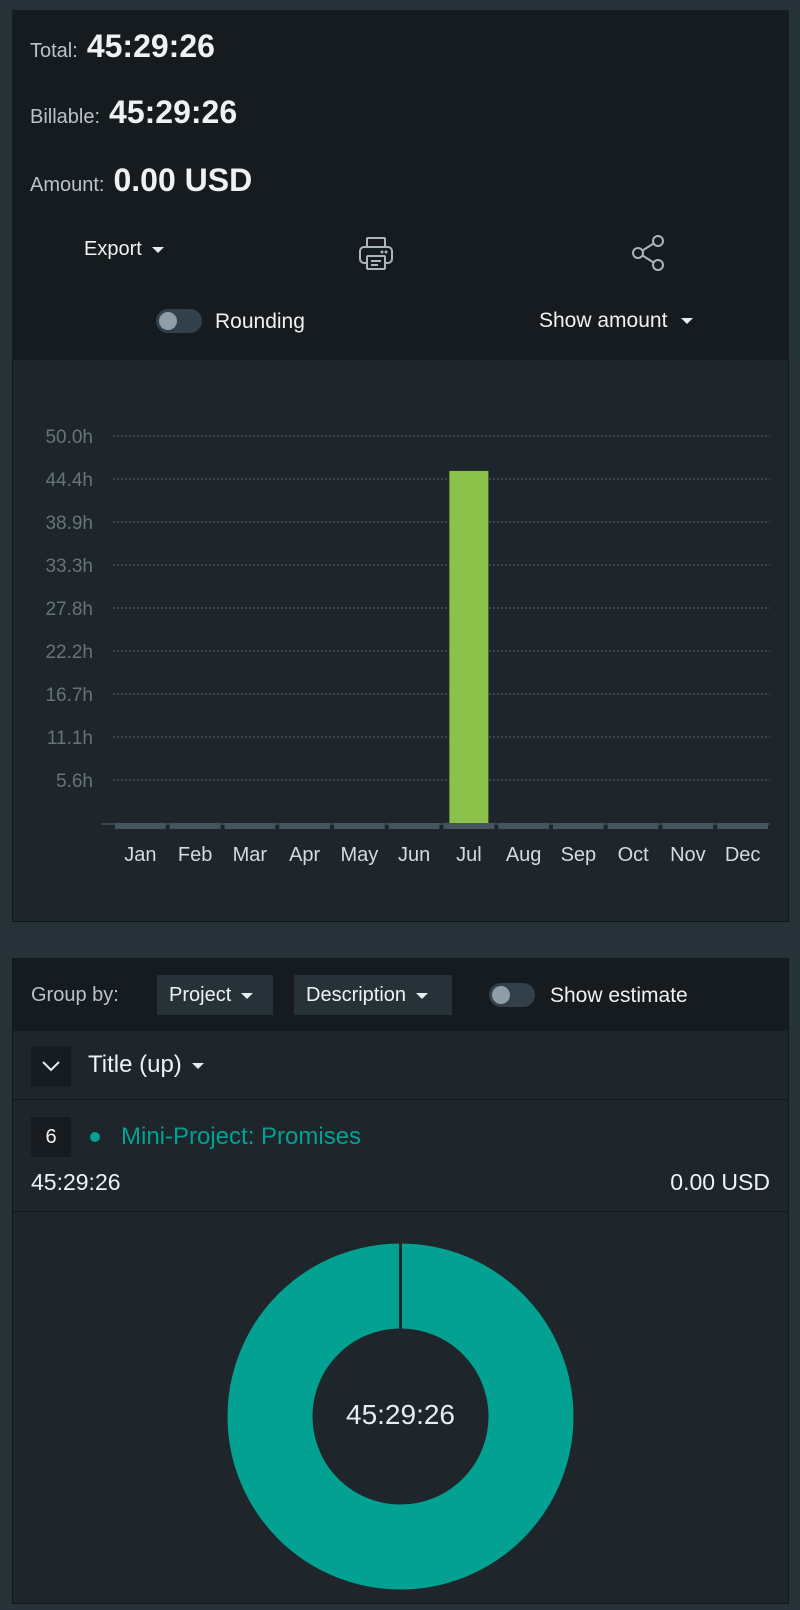  I want to click on y-tick-label: 27.8h, so click(69, 609).